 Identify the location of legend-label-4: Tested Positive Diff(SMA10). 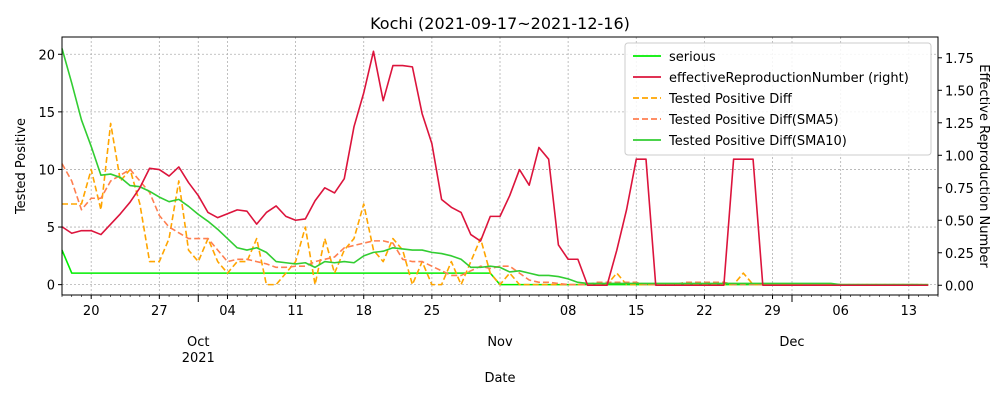
(757, 141).